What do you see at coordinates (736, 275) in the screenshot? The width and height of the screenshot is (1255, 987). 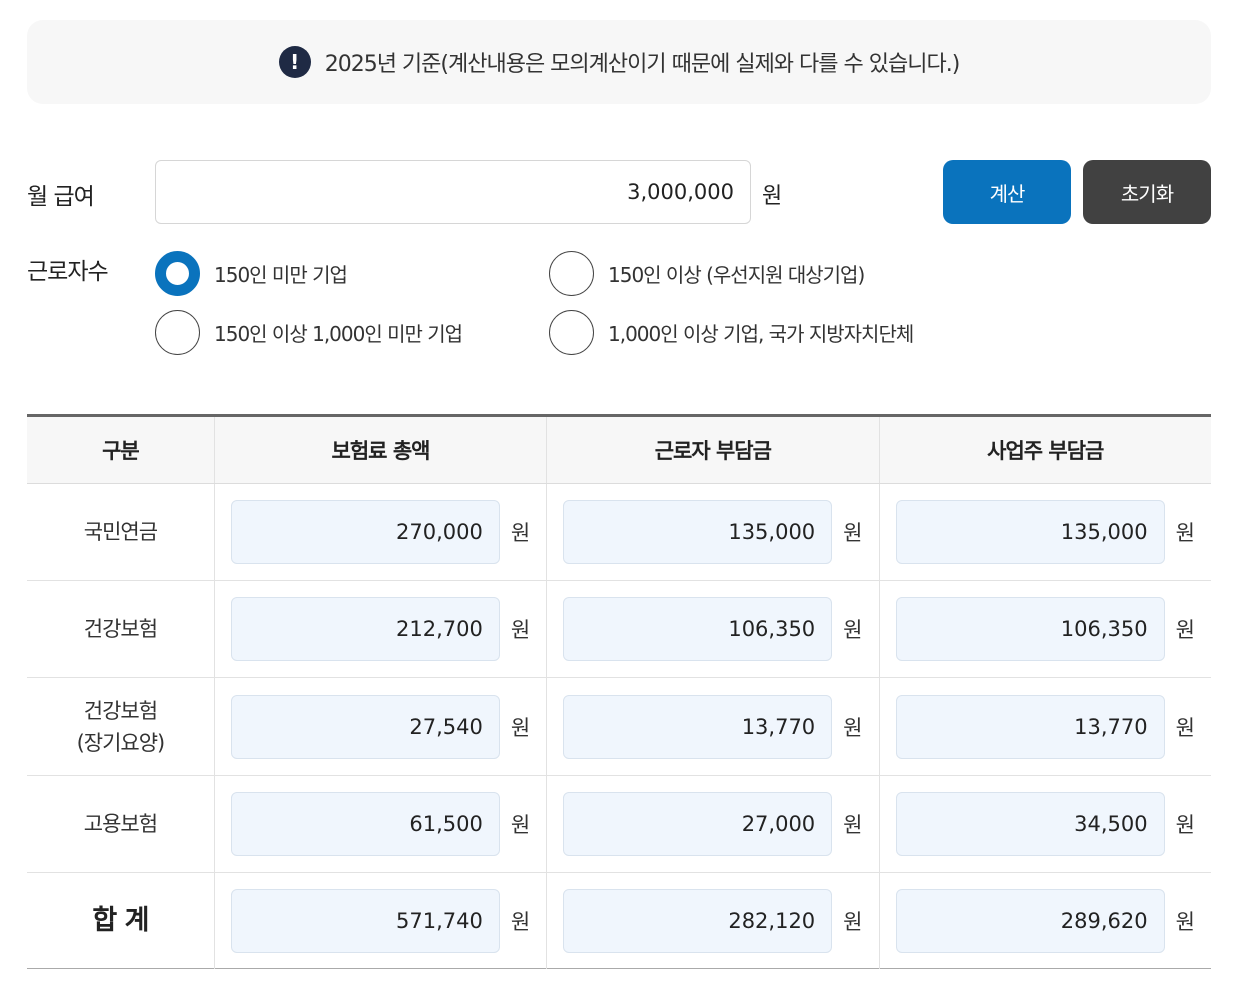 I see `radio-label: 150인 이상 (우선지원 대상기업)` at bounding box center [736, 275].